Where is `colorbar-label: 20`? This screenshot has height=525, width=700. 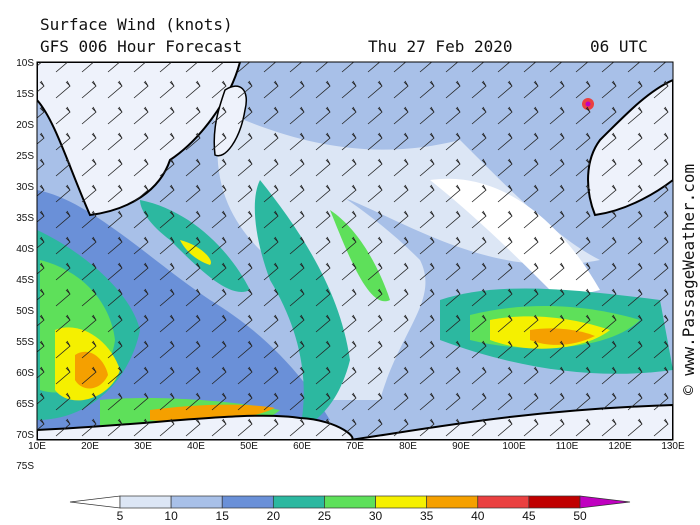 colorbar-label: 20 is located at coordinates (274, 516).